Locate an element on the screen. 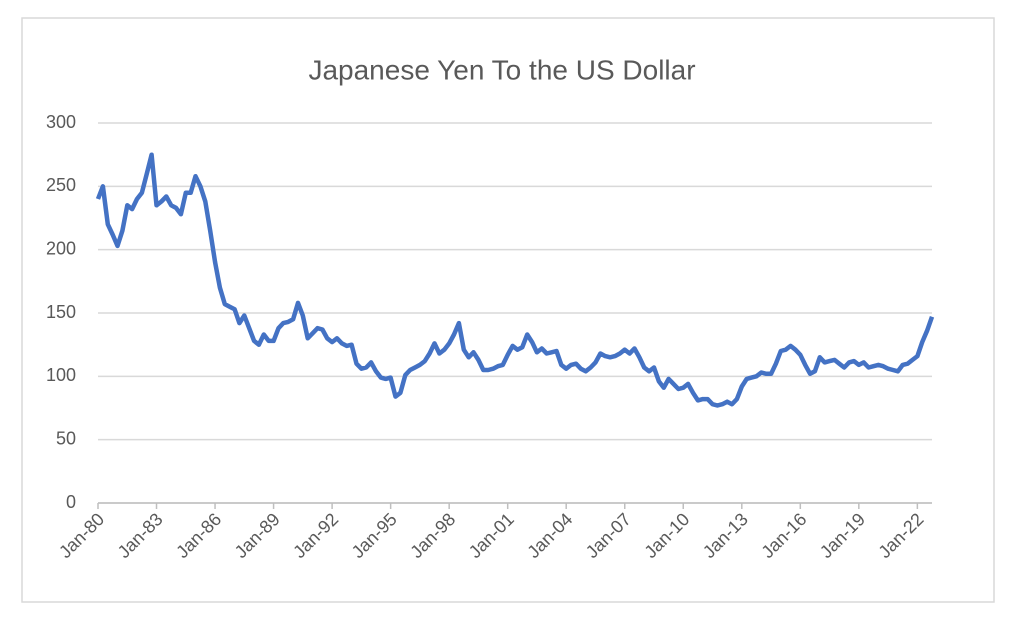  y-tick-label: 150 is located at coordinates (61, 312).